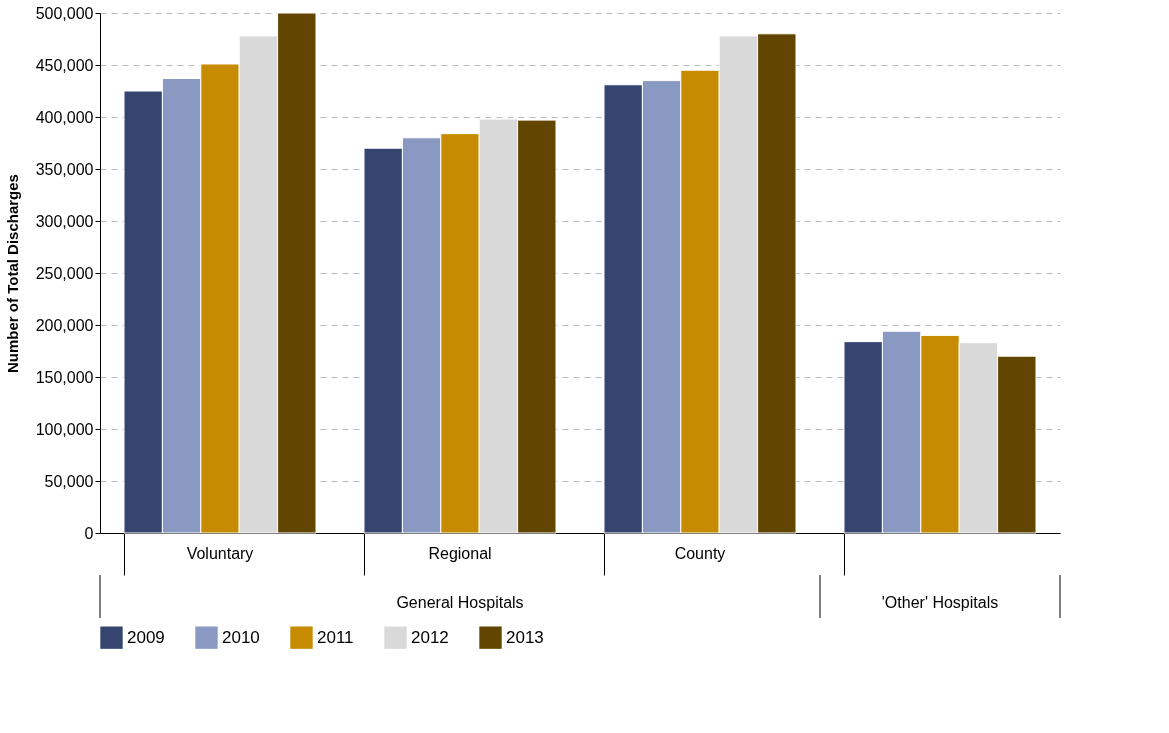  What do you see at coordinates (64, 325) in the screenshot?
I see `y-tick-label: 200,000` at bounding box center [64, 325].